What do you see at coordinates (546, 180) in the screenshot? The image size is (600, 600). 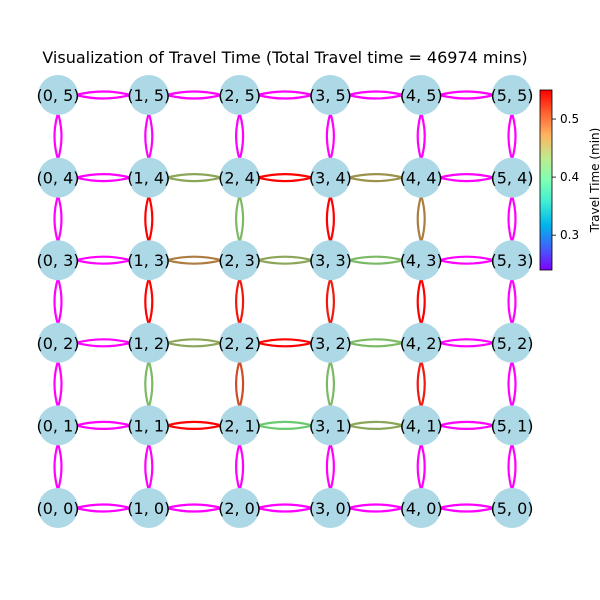 I see `colorbar-gradient` at bounding box center [546, 180].